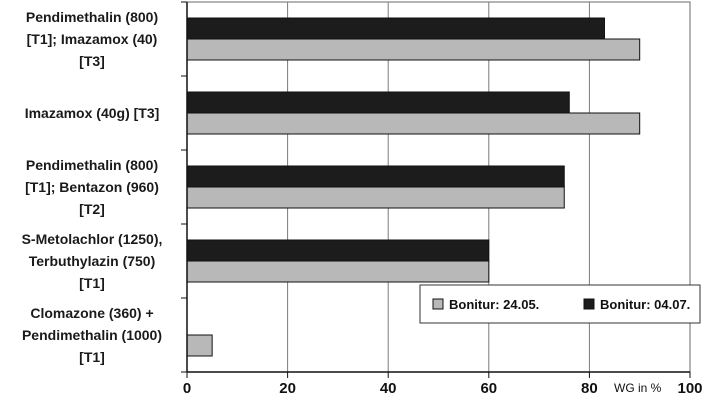 Image resolution: width=705 pixels, height=400 pixels. Describe the element at coordinates (488, 388) in the screenshot. I see `x-tick-label: 60` at that location.